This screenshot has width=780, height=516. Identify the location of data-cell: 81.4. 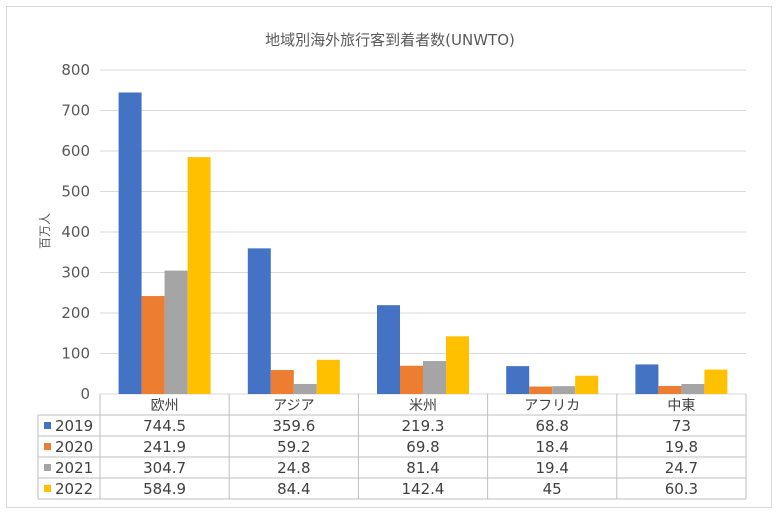
(422, 468).